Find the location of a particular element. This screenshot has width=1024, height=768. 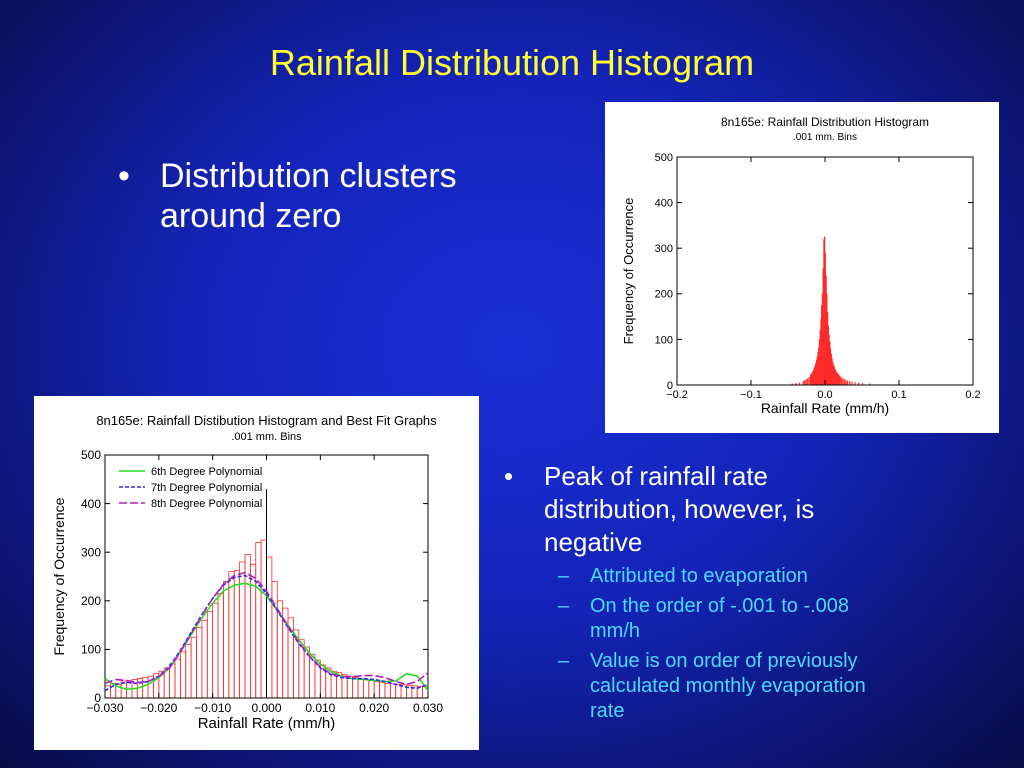

fit-line-8th-degree is located at coordinates (266, 628).